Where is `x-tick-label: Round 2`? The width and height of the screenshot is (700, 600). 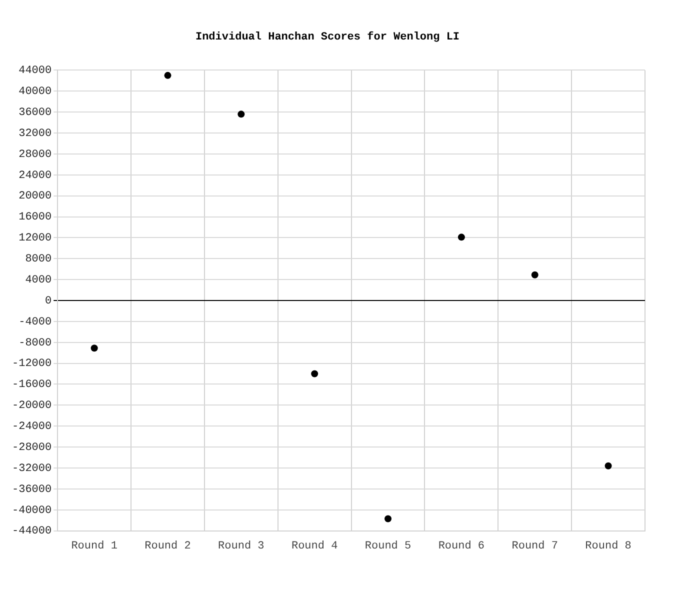 x-tick-label: Round 2 is located at coordinates (167, 546).